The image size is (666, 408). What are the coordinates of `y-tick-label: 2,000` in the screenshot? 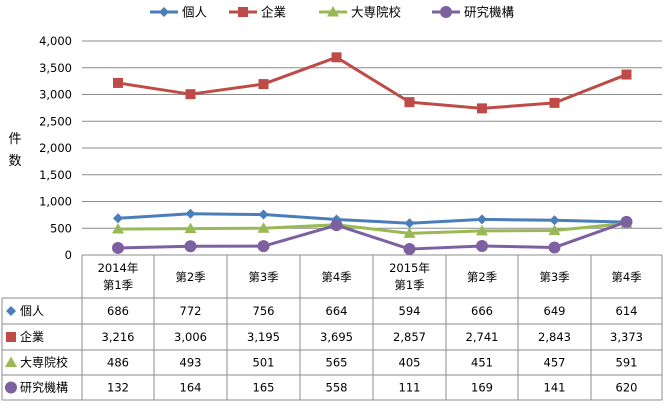 It's located at (55, 148).